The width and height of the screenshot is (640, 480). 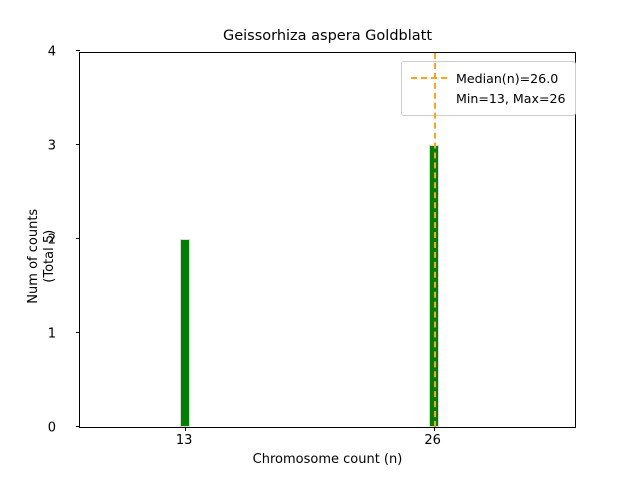 I want to click on chart-legend: Median(n)=26.0 Min=13, Max=26, so click(x=488, y=88).